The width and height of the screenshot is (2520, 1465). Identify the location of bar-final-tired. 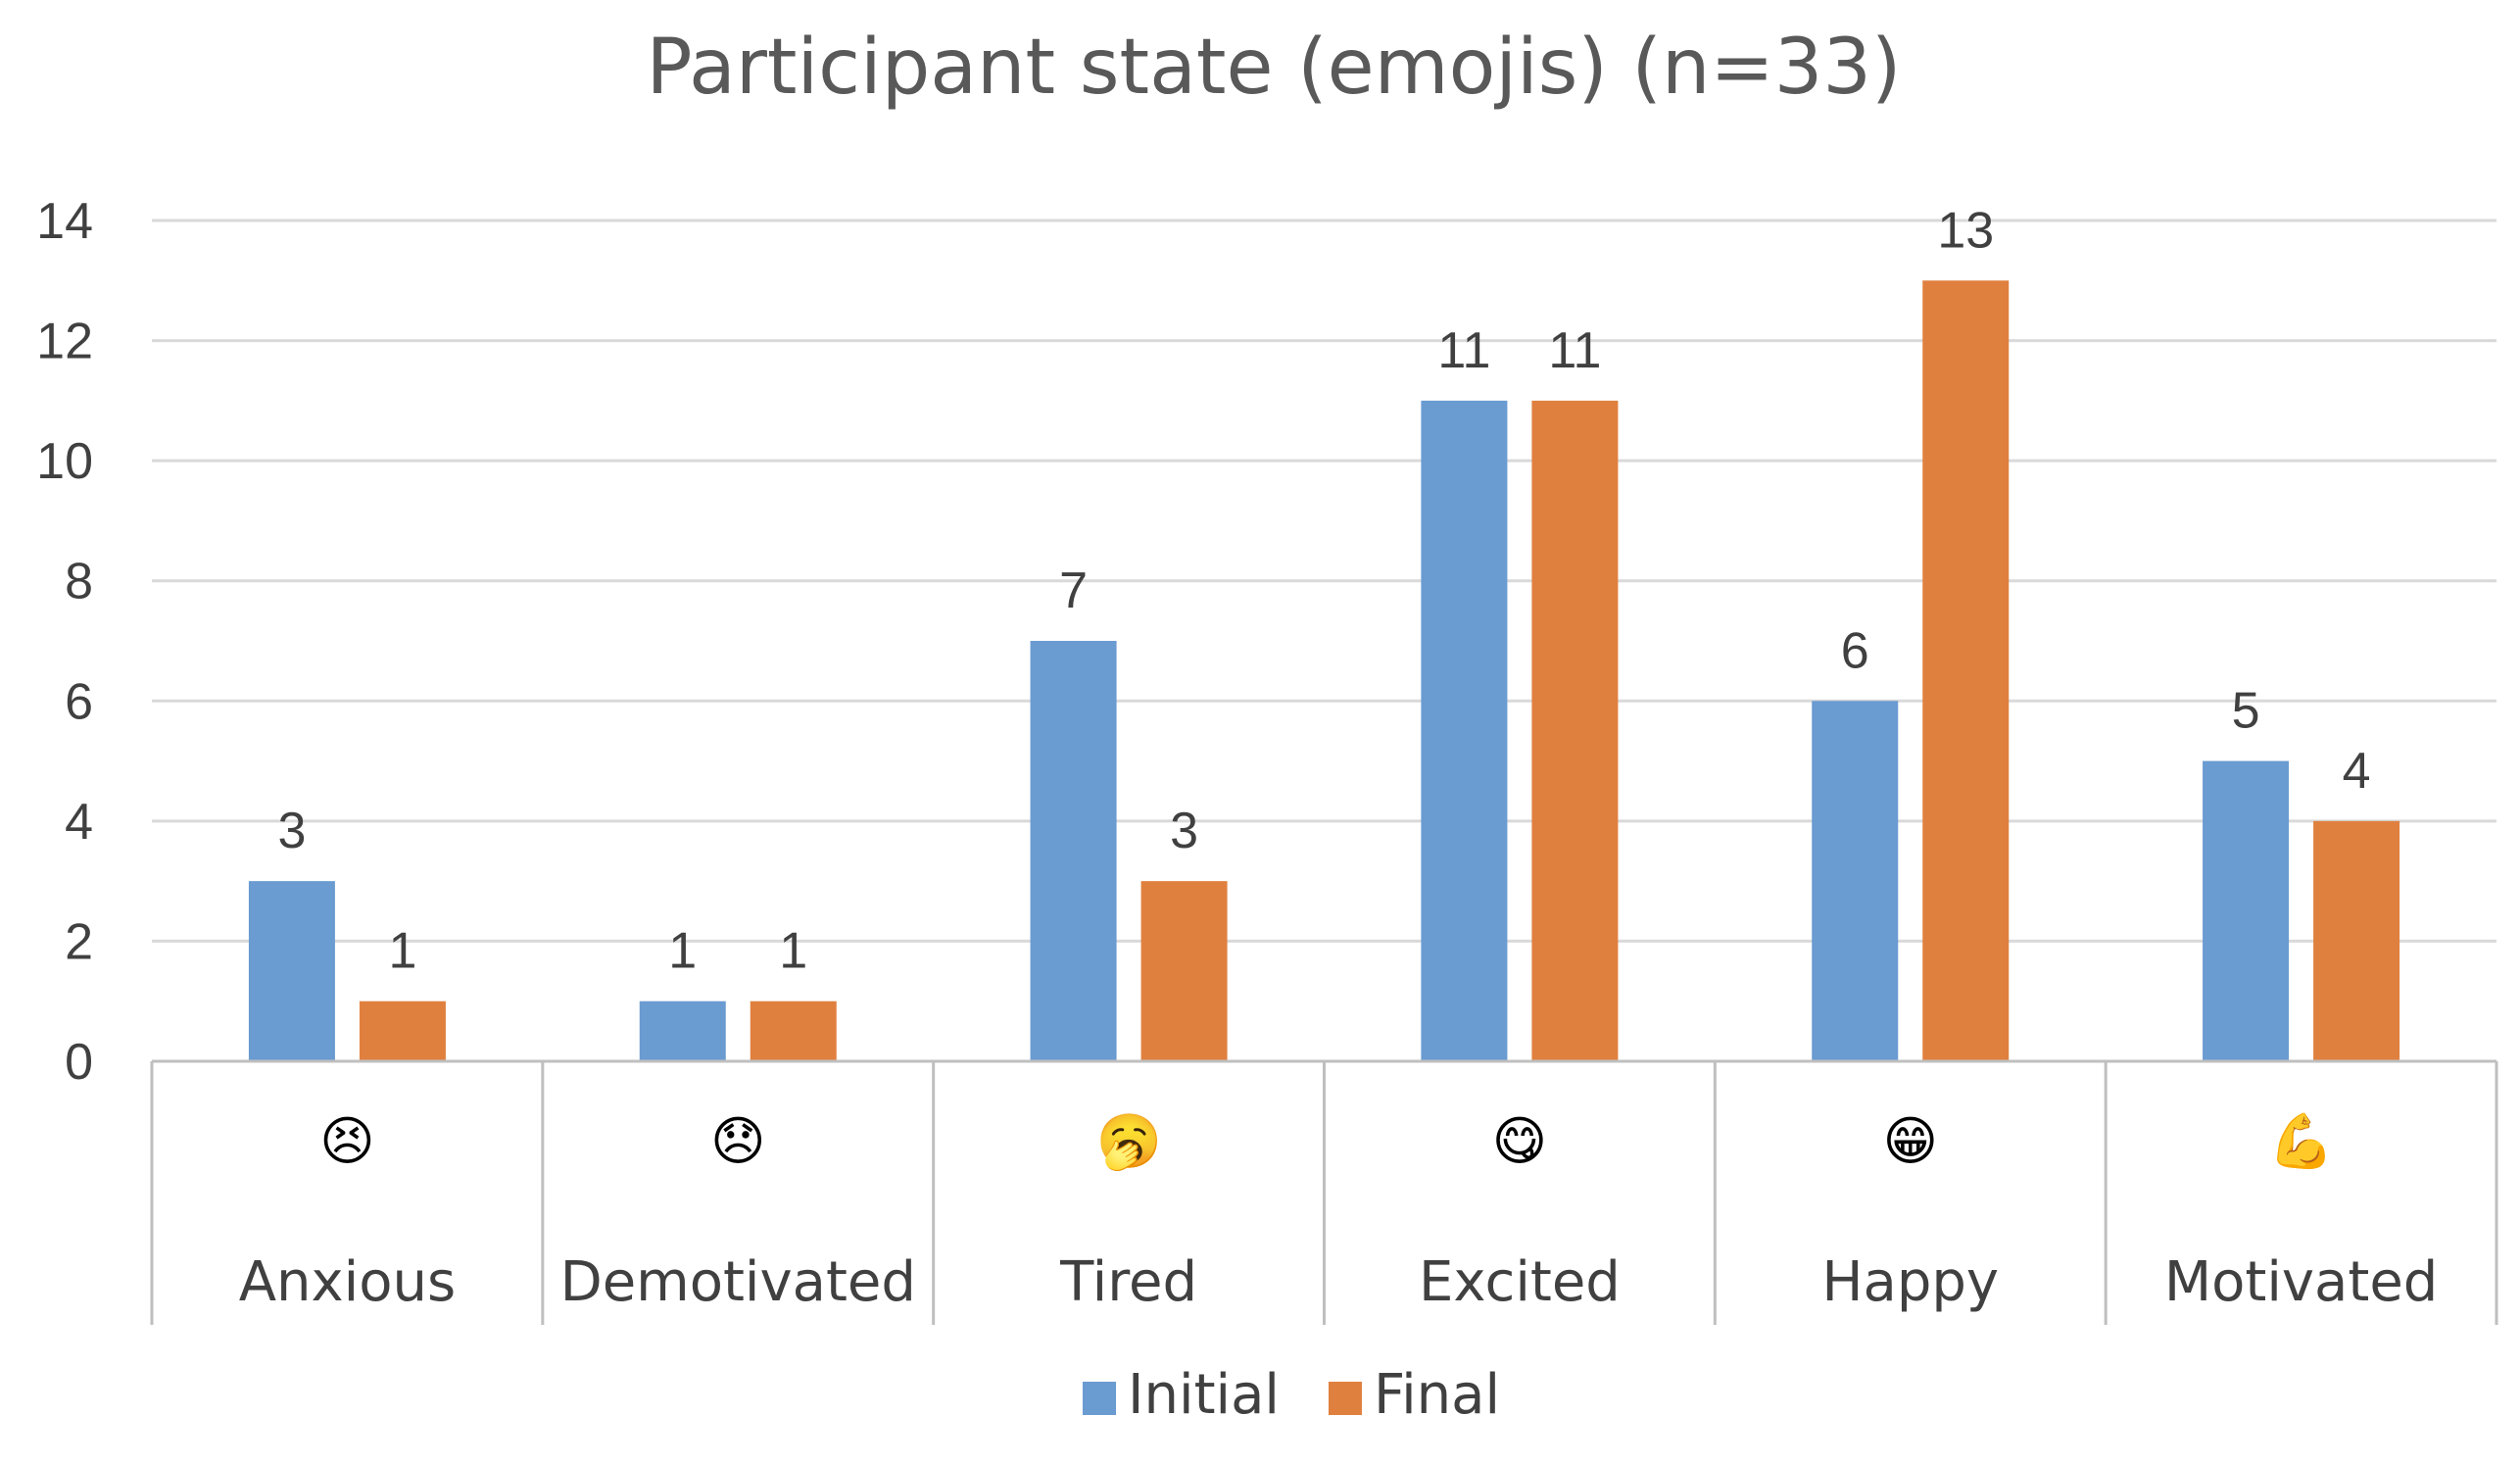
(1184, 971).